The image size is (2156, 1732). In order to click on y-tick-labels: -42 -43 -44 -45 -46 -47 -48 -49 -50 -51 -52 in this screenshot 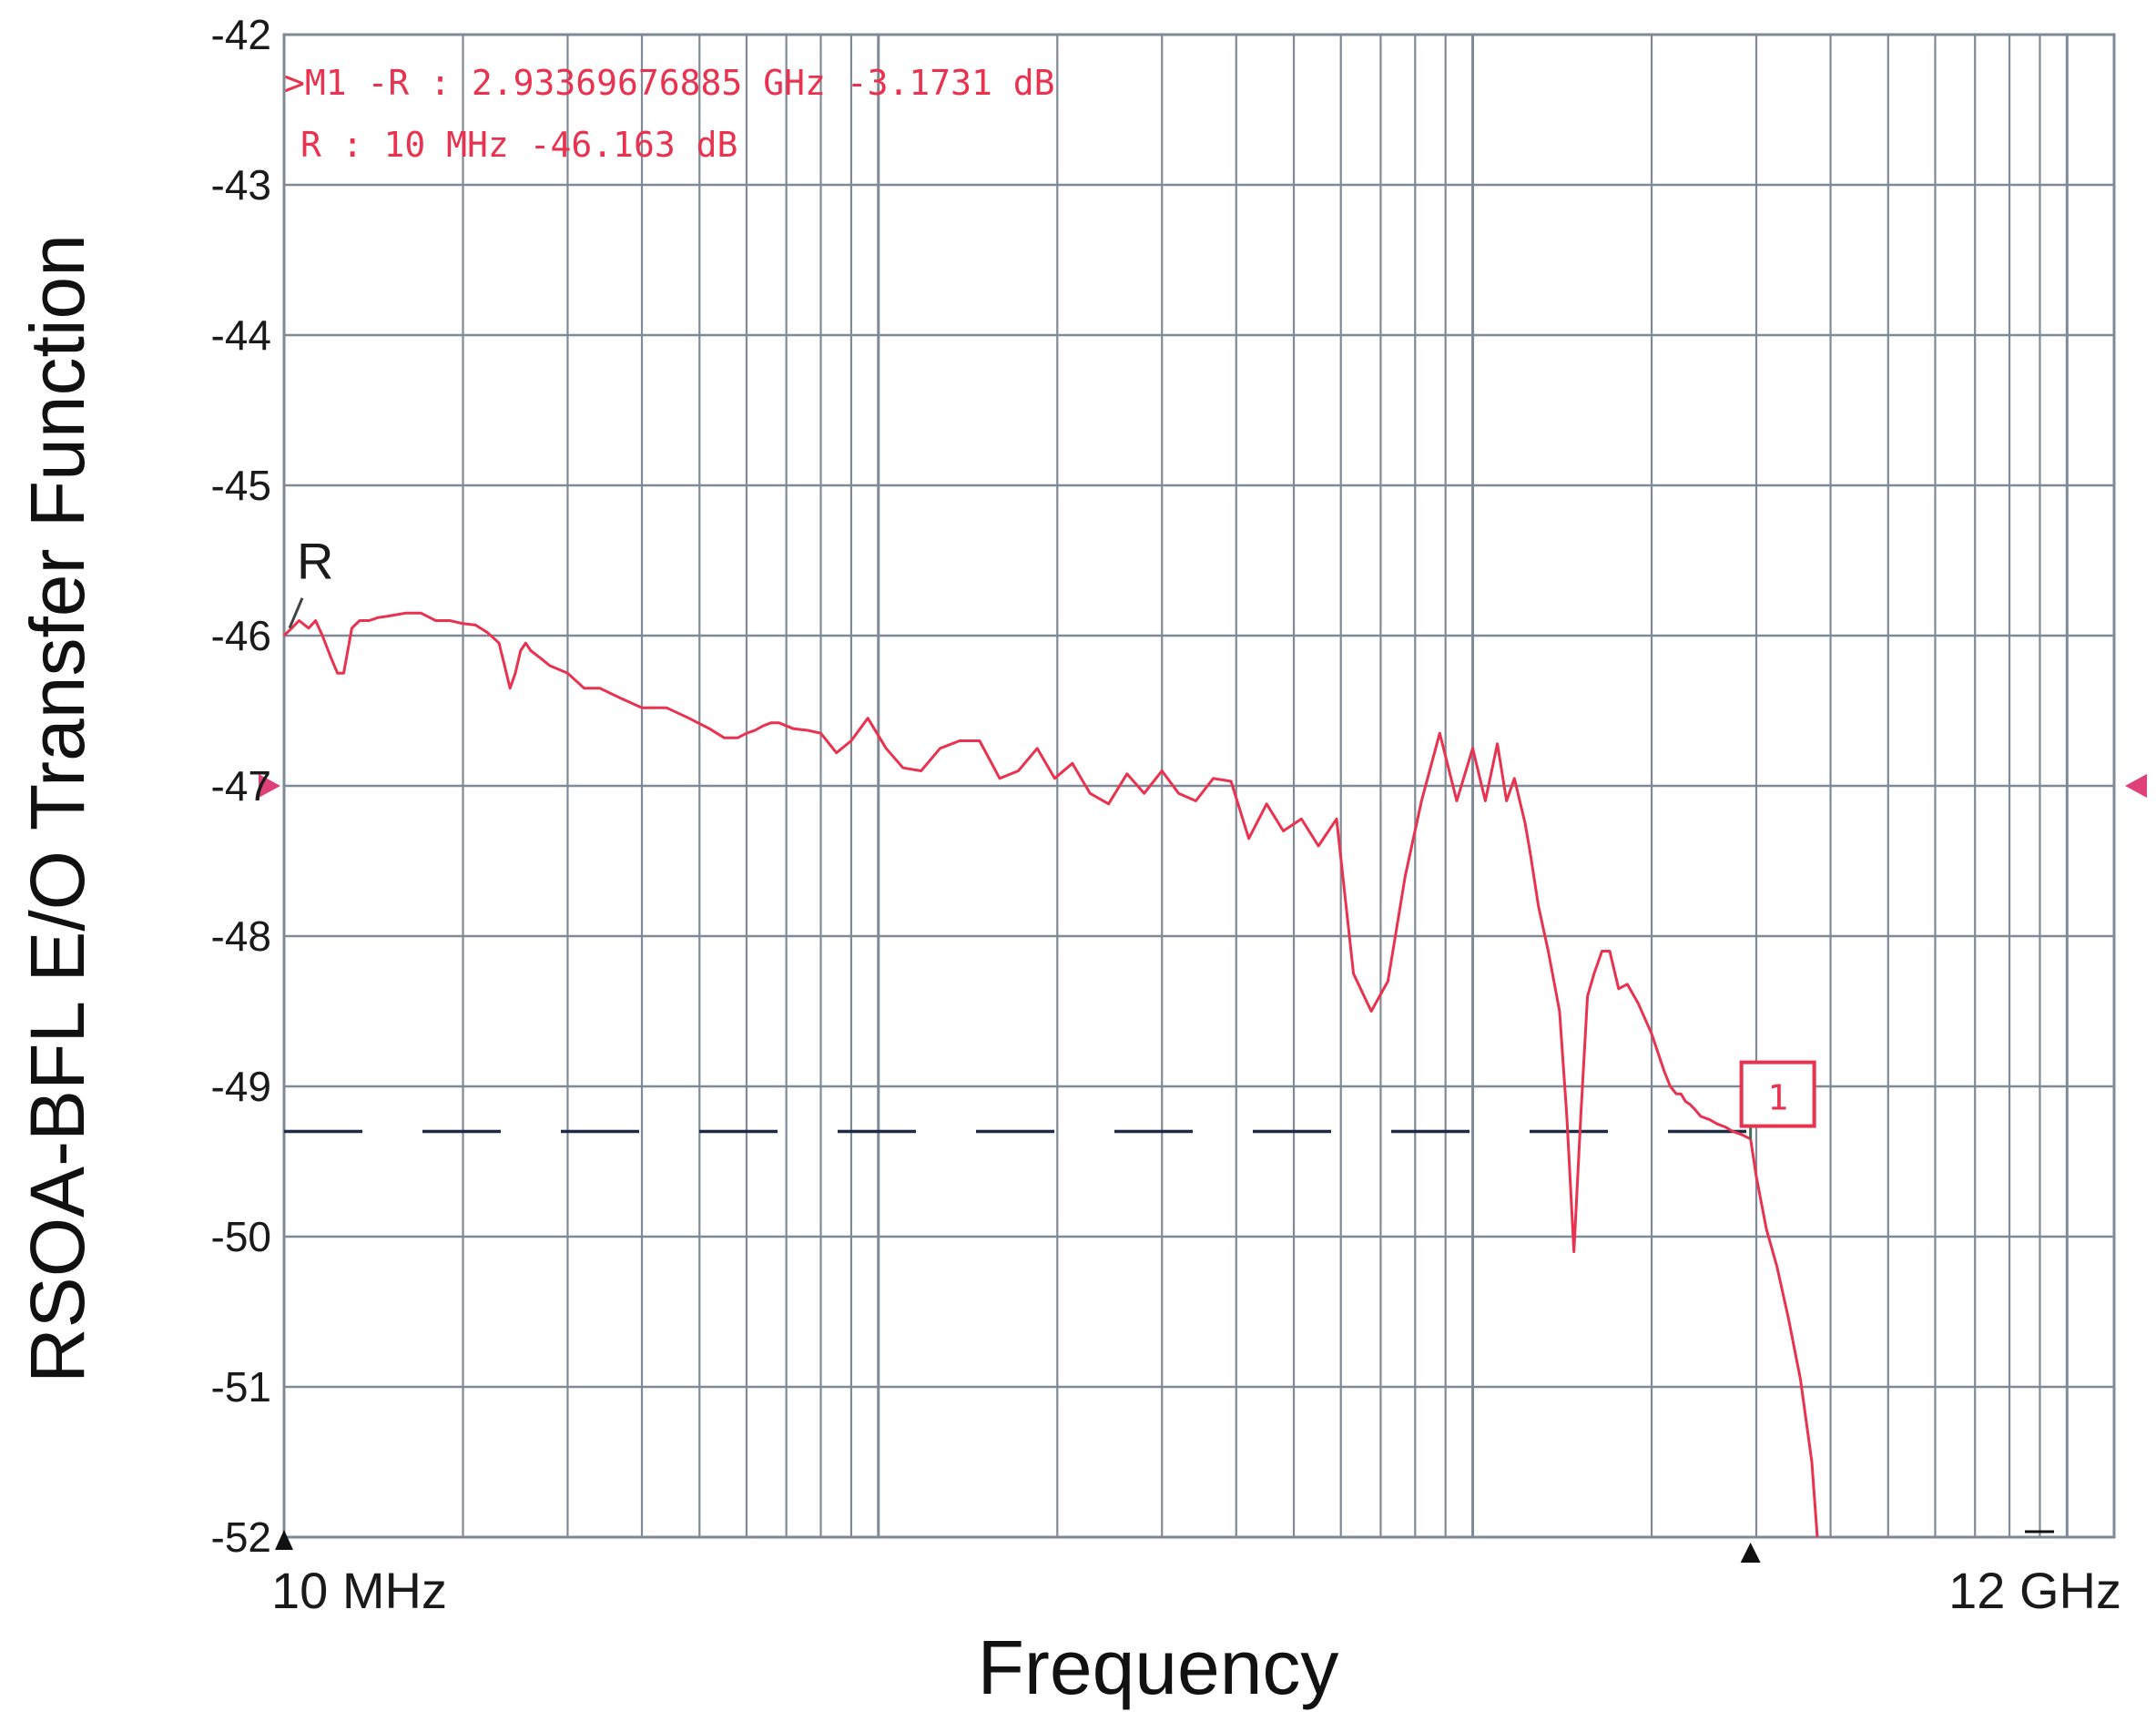, I will do `click(241, 786)`.